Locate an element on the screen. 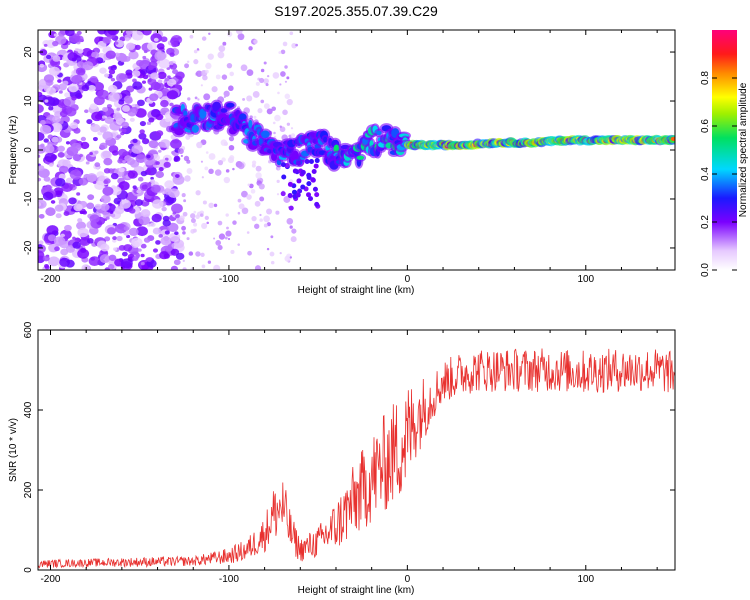 The image size is (750, 600). snr-y-tick-label: 200 is located at coordinates (28, 489).